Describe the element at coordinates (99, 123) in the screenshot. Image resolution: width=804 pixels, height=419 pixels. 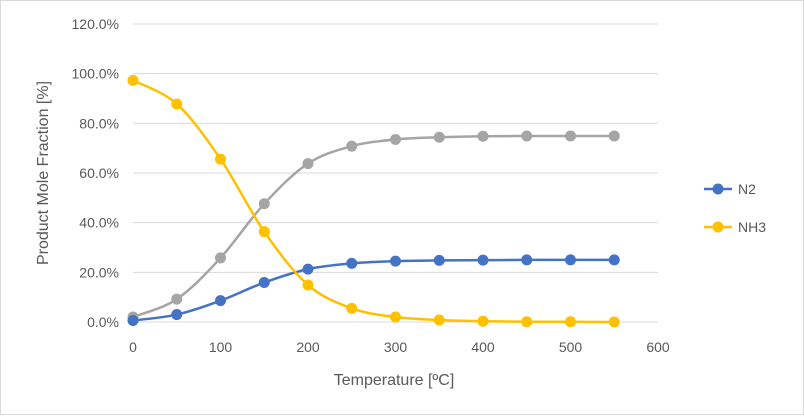
I see `y-tick-label: 80.0%` at that location.